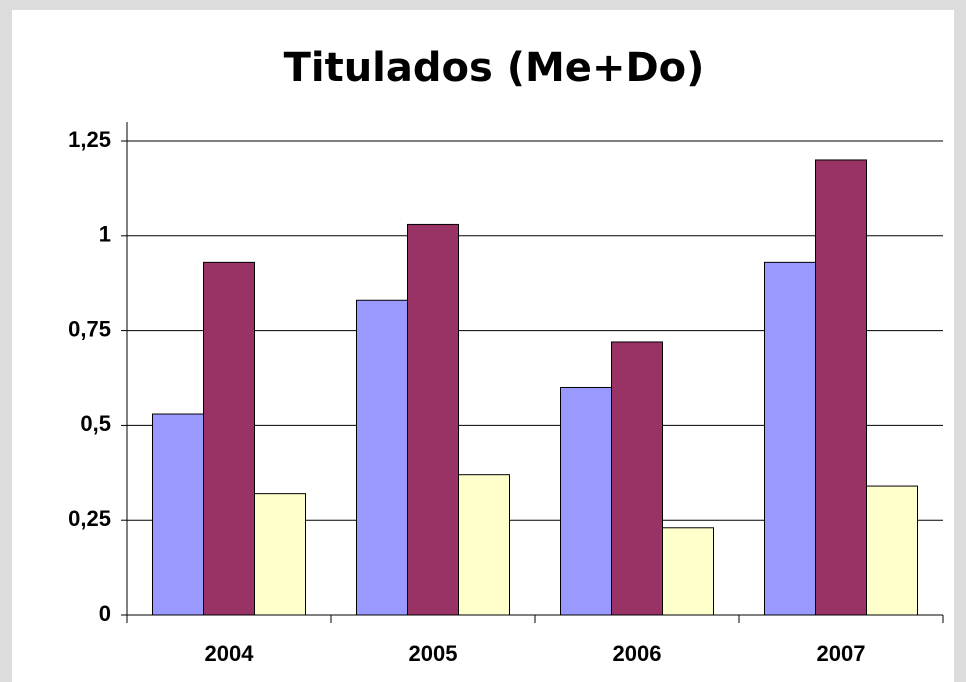 This screenshot has height=682, width=966. What do you see at coordinates (95, 423) in the screenshot?
I see `y-tick-label: 0,5` at bounding box center [95, 423].